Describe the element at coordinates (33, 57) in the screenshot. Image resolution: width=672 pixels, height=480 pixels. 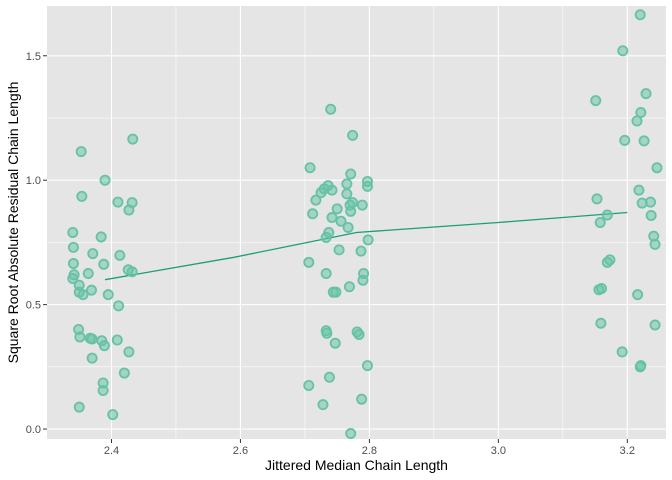
I see `y-tick-label: 1.5` at that location.